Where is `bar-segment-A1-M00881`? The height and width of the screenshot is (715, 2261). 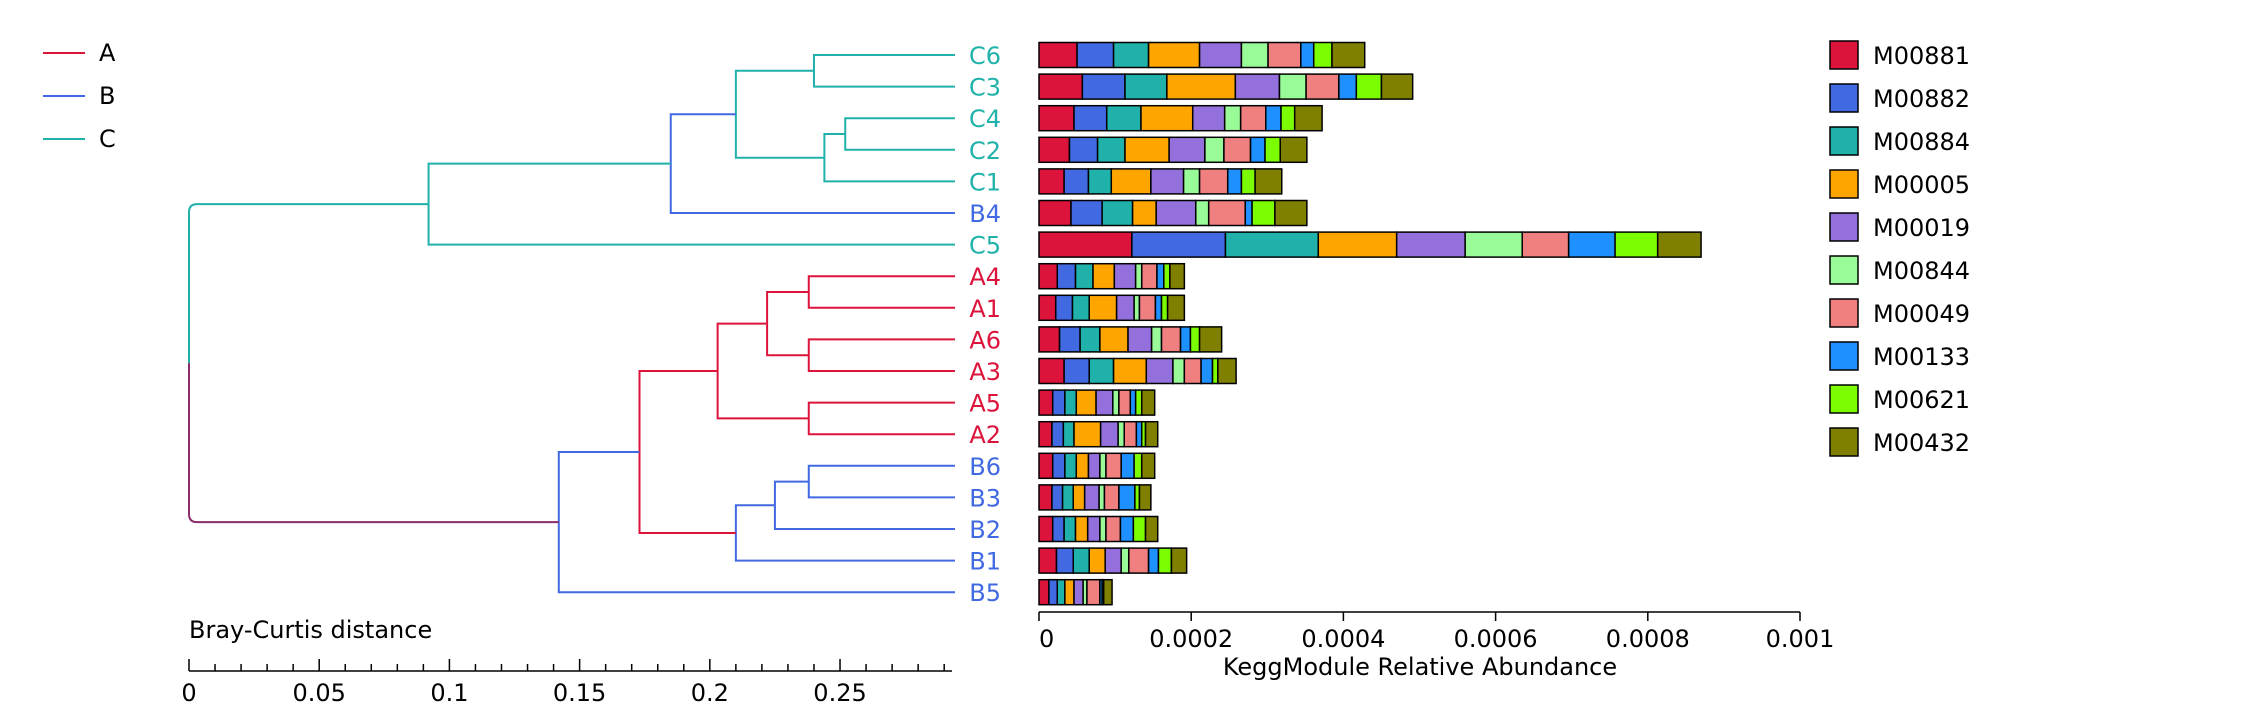
bar-segment-A1-M00881 is located at coordinates (1047, 308).